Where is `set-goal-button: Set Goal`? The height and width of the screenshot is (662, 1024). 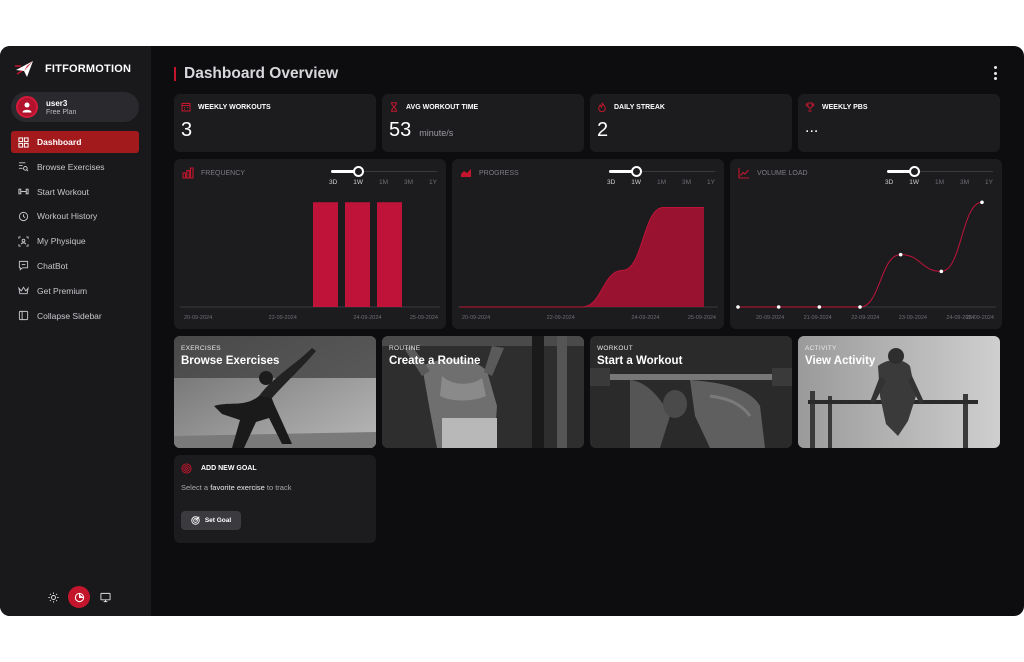 set-goal-button: Set Goal is located at coordinates (211, 520).